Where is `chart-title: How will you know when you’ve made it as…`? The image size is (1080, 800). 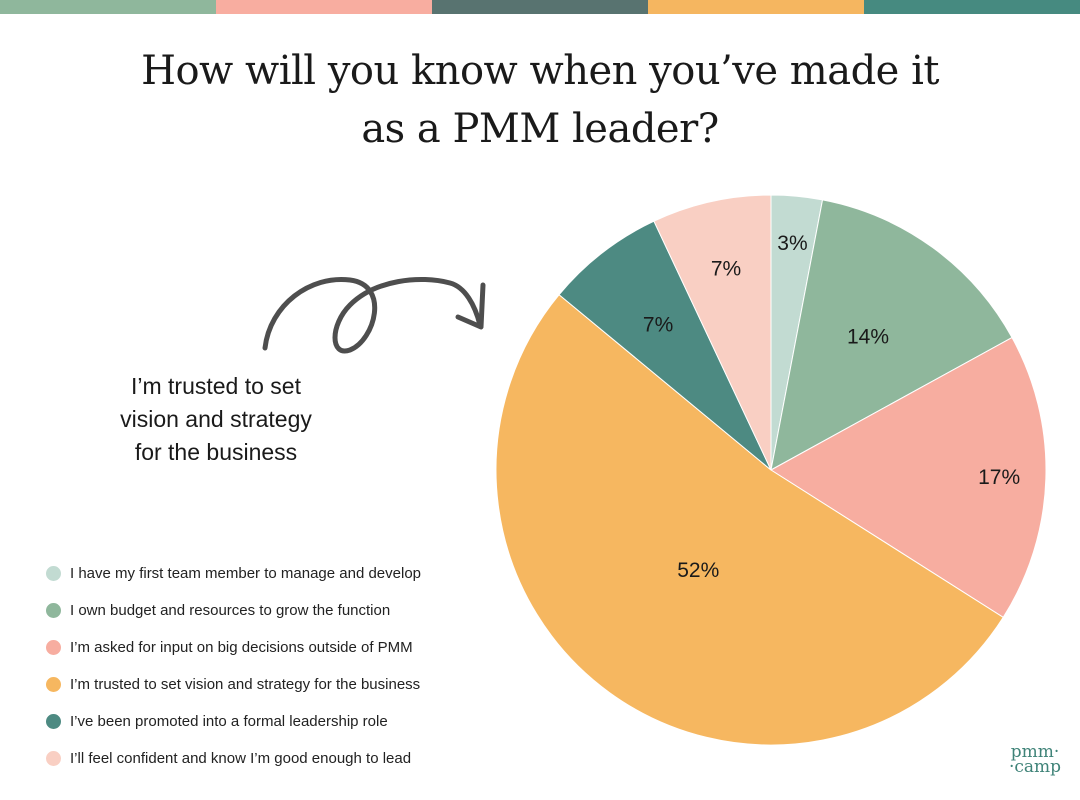
chart-title: How will you know when you’ve made it as… is located at coordinates (540, 100).